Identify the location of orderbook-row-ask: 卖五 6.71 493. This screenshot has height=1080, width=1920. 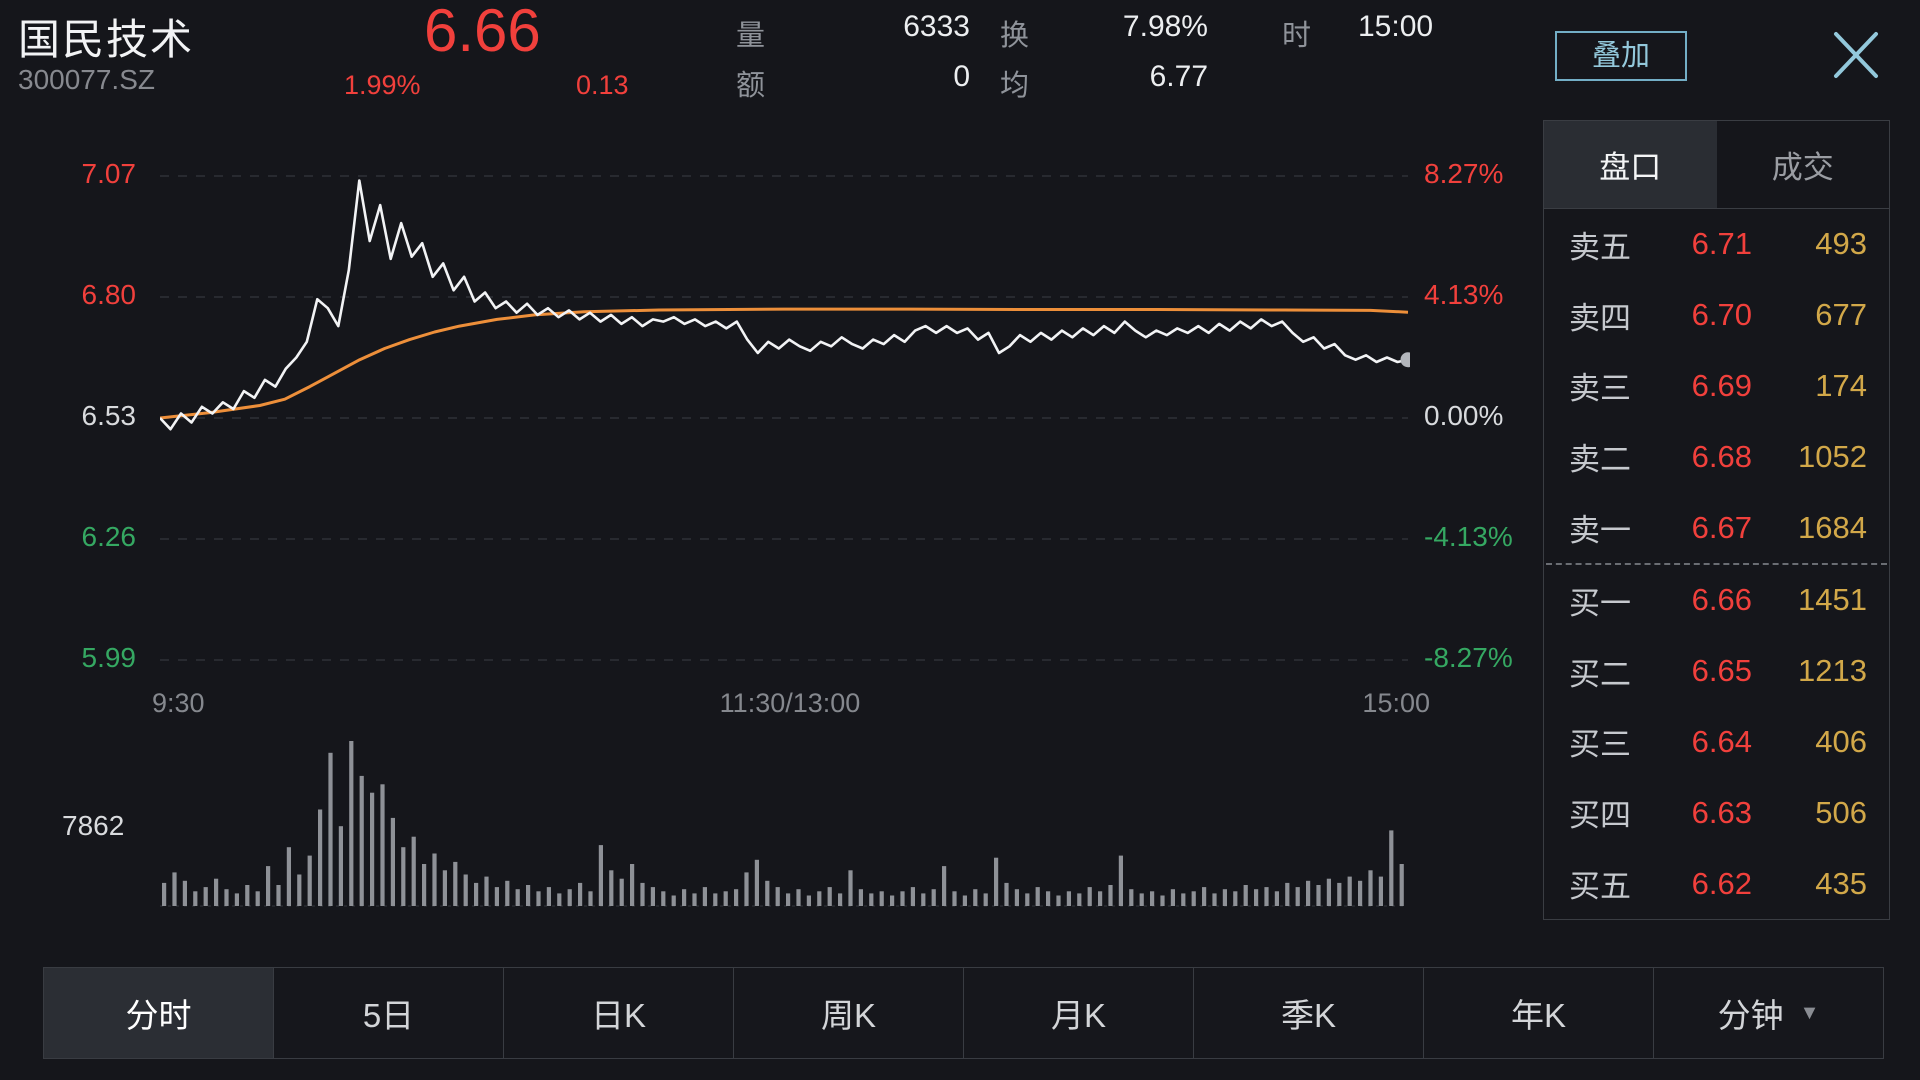
(1716, 244).